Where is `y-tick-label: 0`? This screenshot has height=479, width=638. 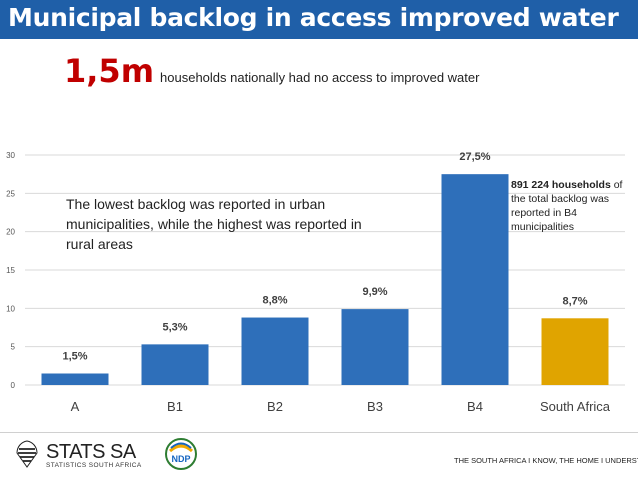 y-tick-label: 0 is located at coordinates (13, 385).